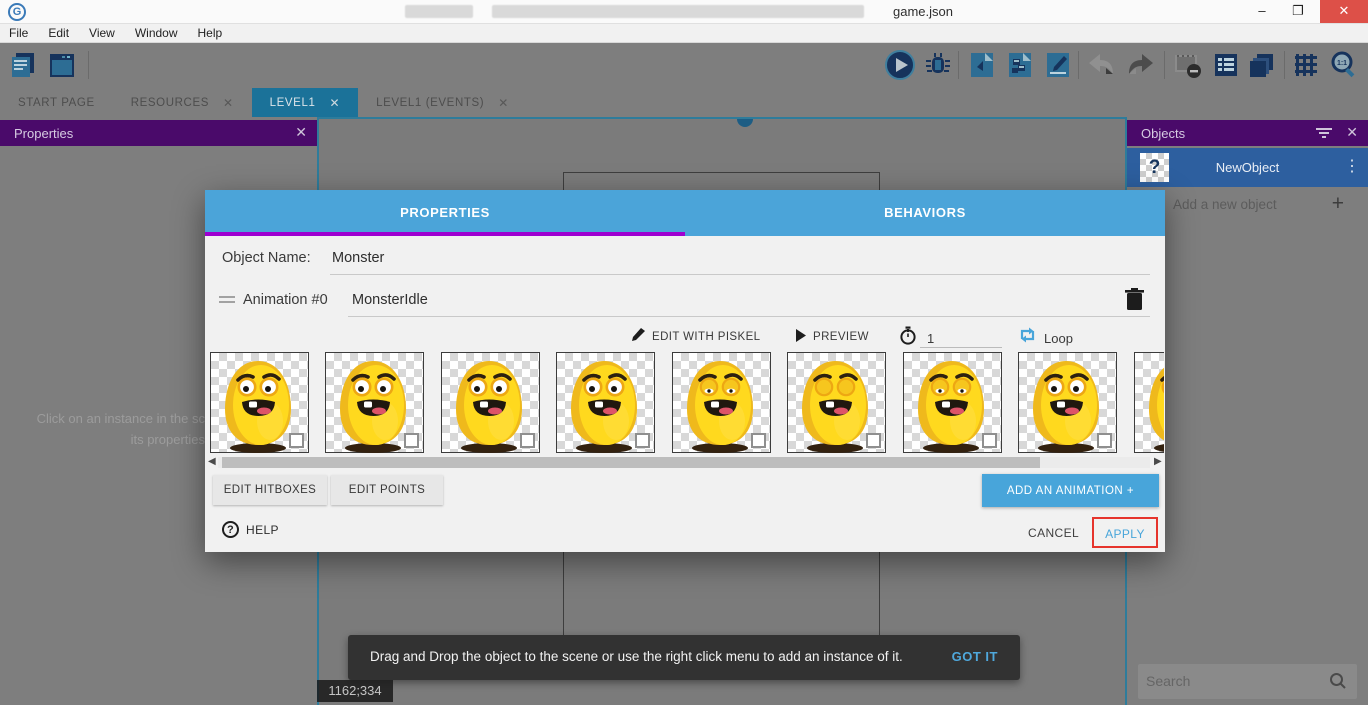 This screenshot has width=1368, height=705. Describe the element at coordinates (227, 301) in the screenshot. I see `drag-handle-icon` at that location.